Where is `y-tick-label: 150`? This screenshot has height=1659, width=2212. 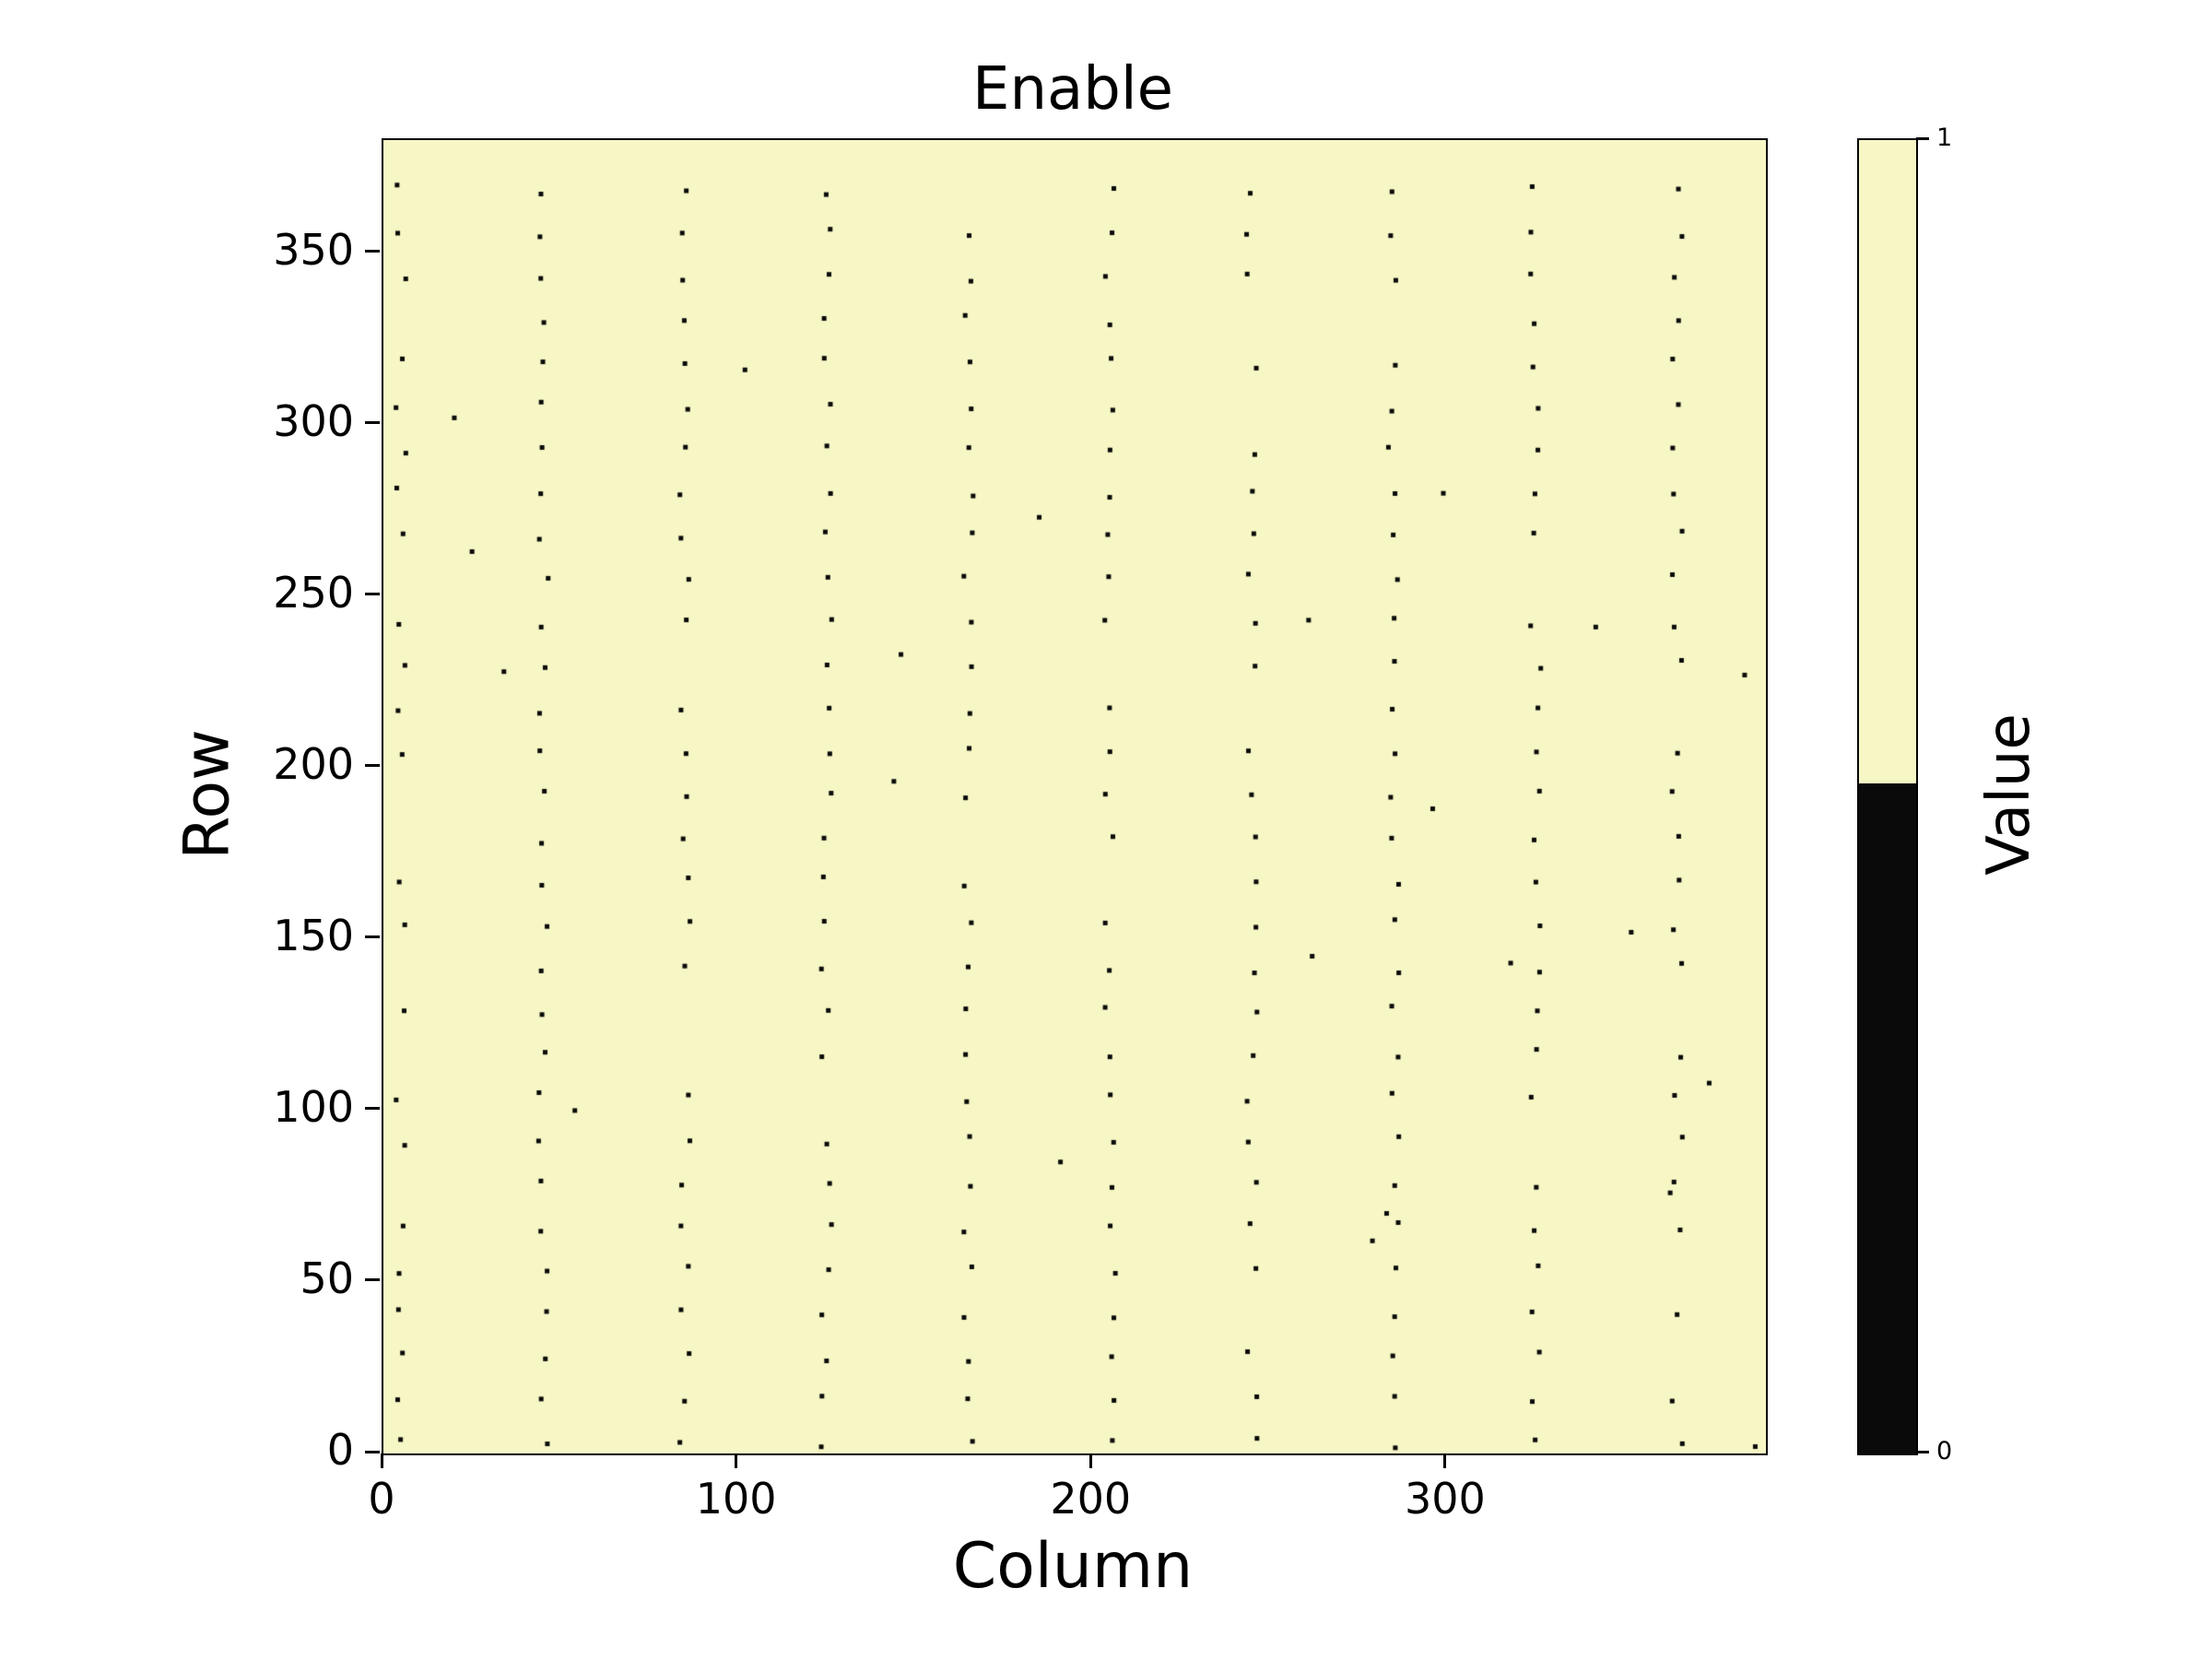
y-tick-label: 150 is located at coordinates (313, 935).